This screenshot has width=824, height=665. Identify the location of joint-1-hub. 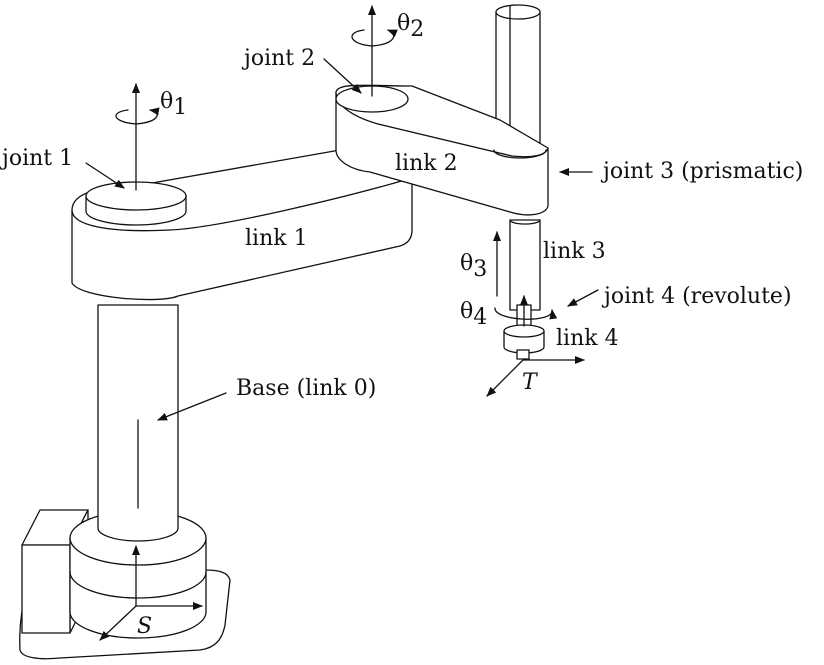
(136, 203).